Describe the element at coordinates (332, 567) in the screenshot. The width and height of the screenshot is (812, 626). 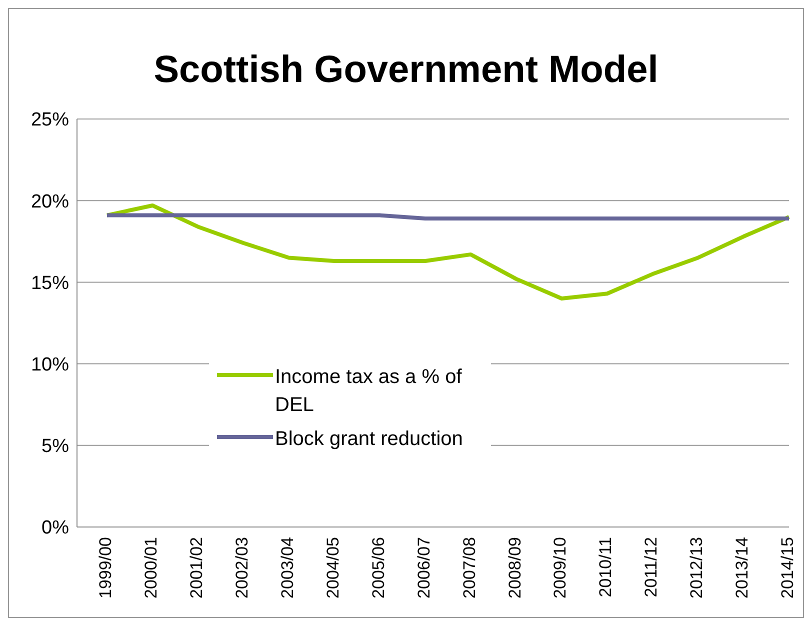
I see `x-tick-label: 2004/05` at that location.